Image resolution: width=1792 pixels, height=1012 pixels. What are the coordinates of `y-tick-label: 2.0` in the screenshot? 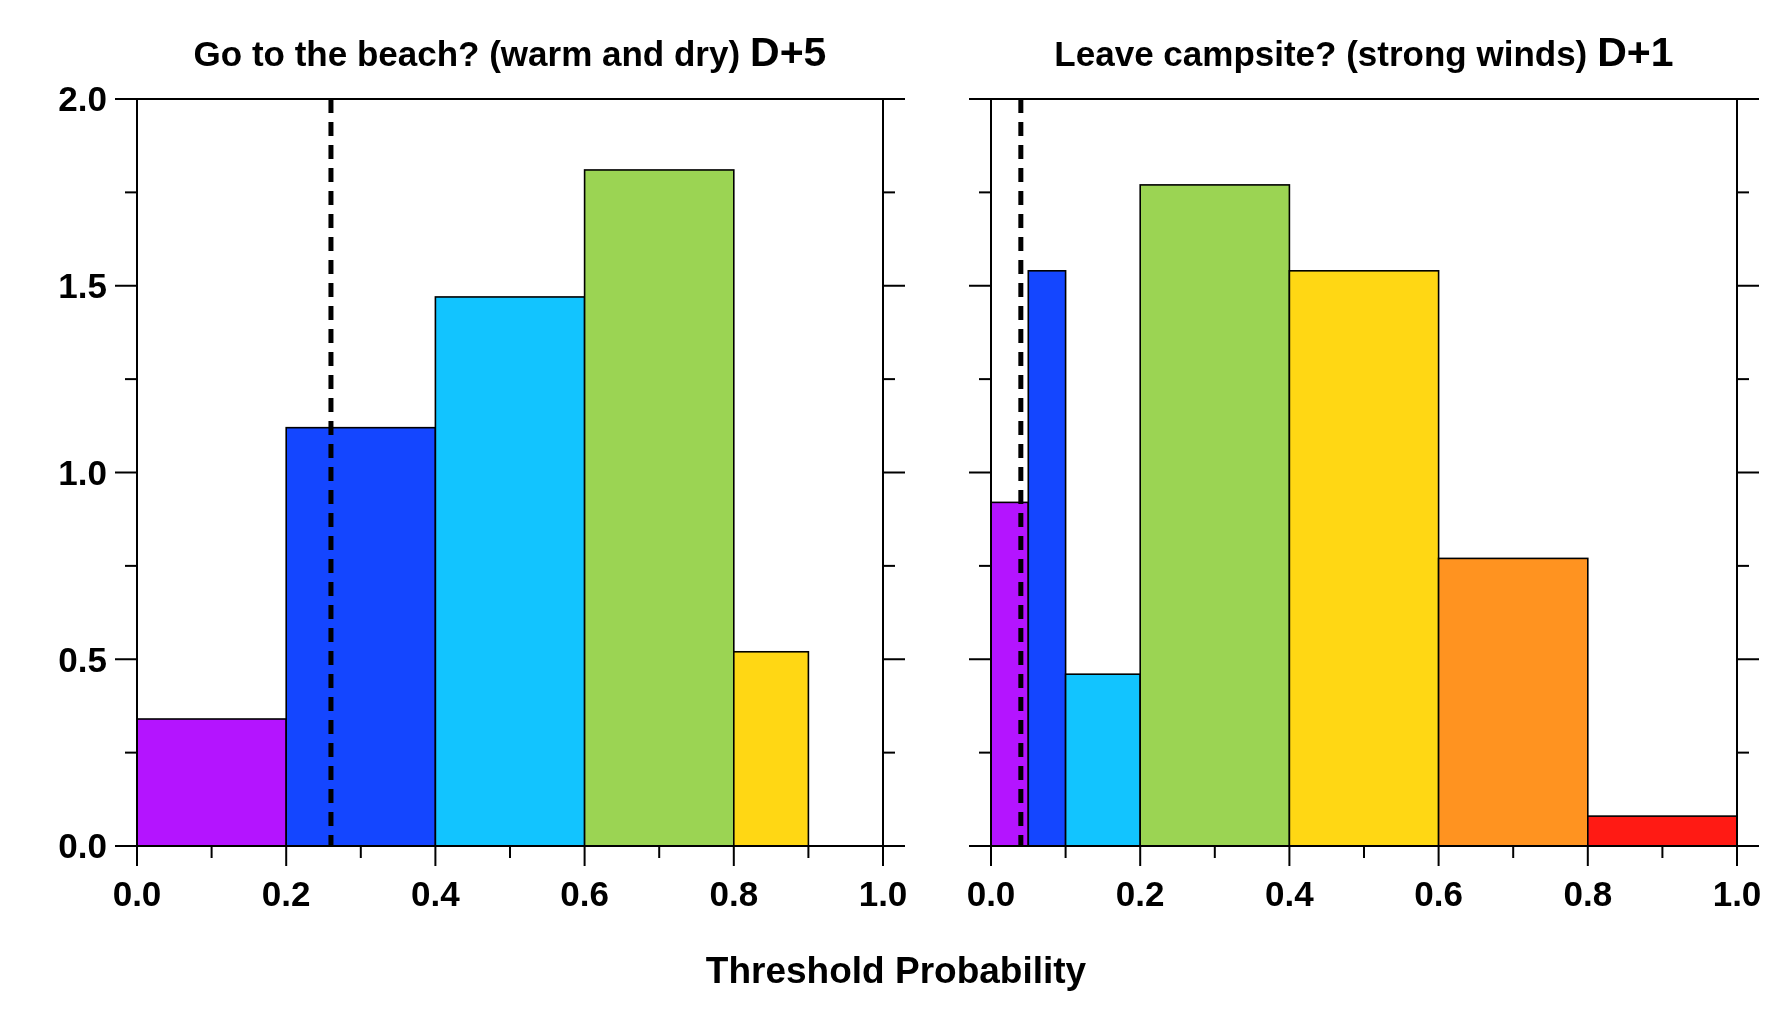 It's located at (82, 99).